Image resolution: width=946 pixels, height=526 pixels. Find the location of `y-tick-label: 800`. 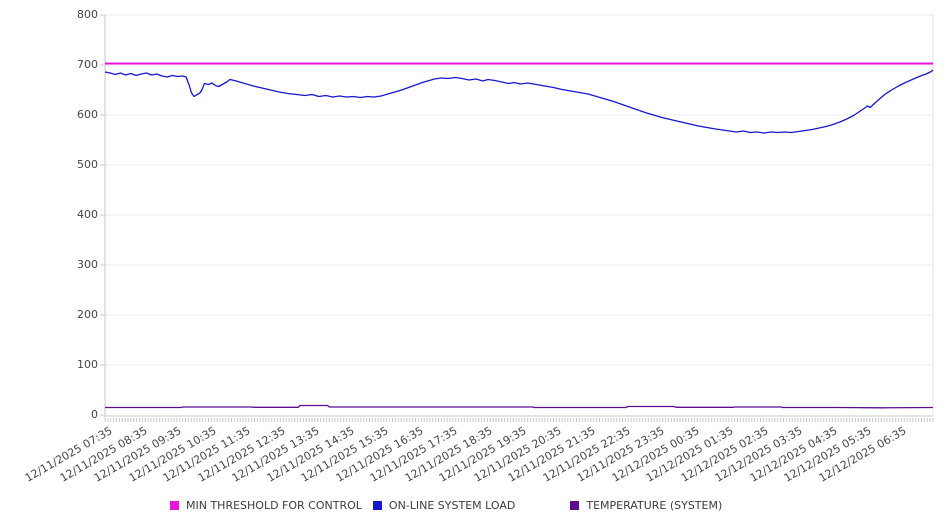

y-tick-label: 800 is located at coordinates (87, 14).